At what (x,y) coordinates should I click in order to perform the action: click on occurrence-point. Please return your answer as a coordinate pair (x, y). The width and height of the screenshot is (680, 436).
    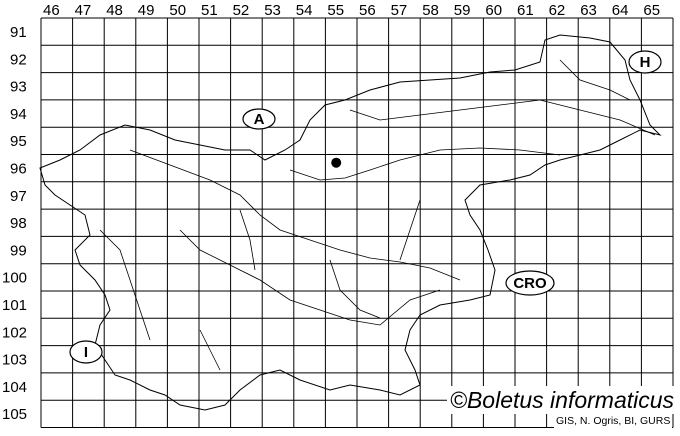
    Looking at the image, I should click on (336, 162).